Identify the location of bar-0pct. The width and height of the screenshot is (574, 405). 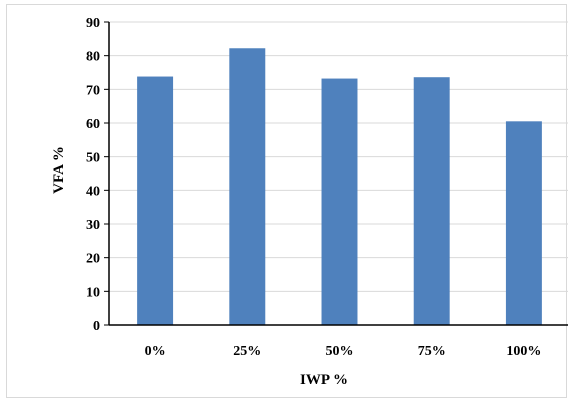
(155, 200).